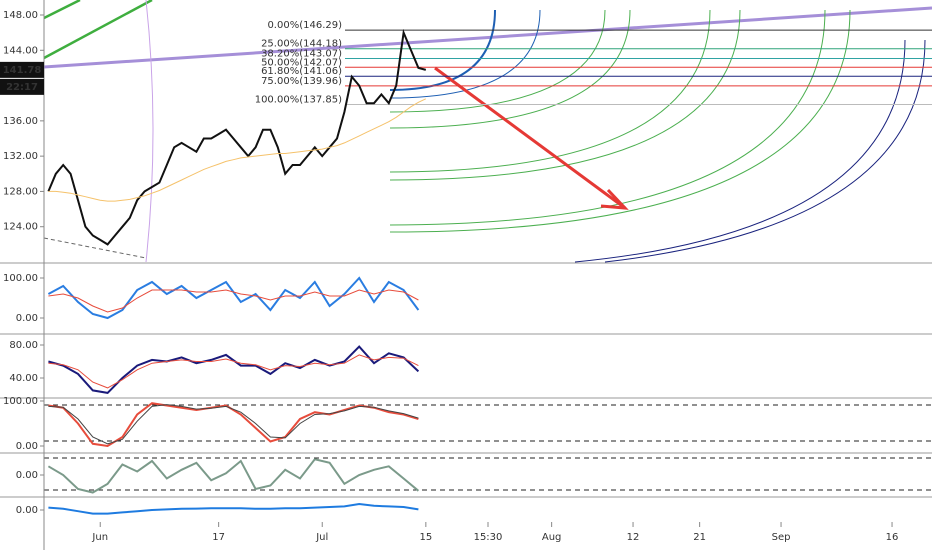 This screenshot has height=550, width=932. Describe the element at coordinates (301, 81) in the screenshot. I see `fib-label: 75.00%(139.96)` at that location.